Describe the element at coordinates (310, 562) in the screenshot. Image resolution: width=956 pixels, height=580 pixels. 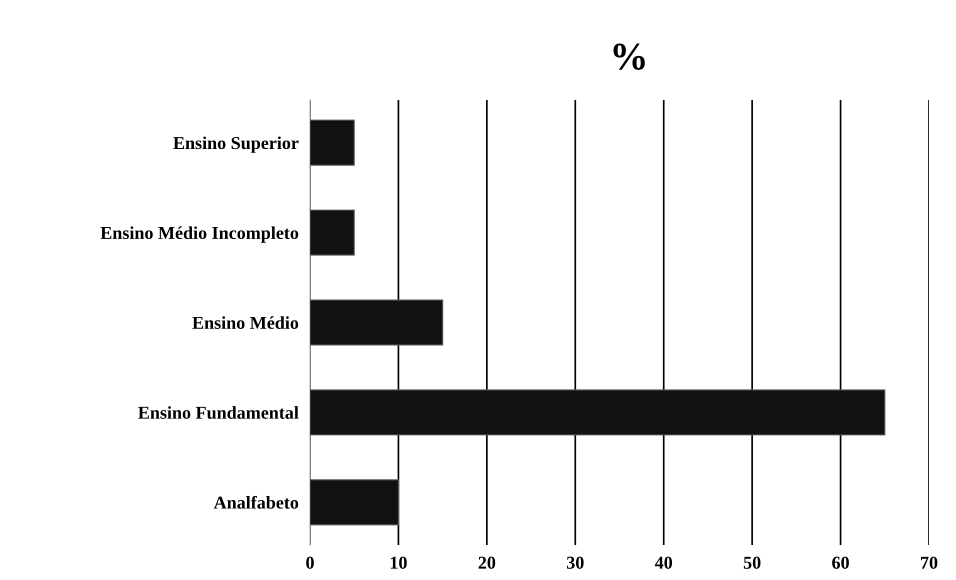
I see `x-tick-label: 0` at that location.